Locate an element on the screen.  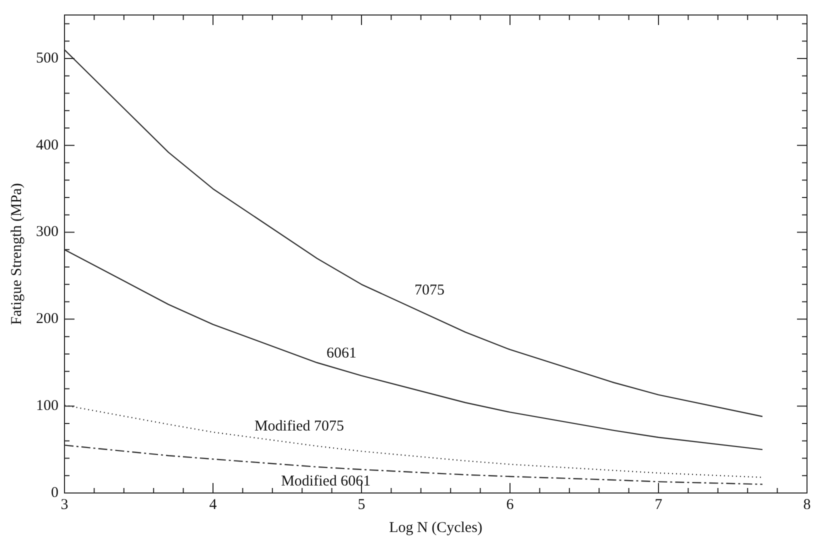
x-axis-title: Log N (Cycles) is located at coordinates (435, 528).